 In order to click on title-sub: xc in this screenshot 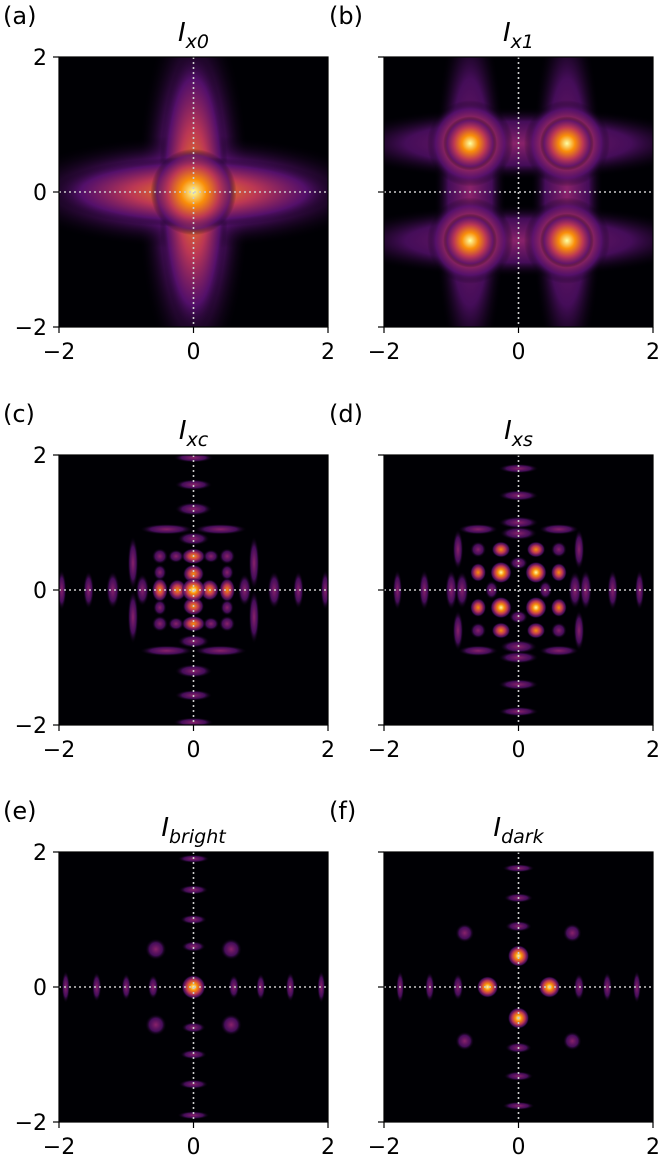, I will do `click(196, 440)`.